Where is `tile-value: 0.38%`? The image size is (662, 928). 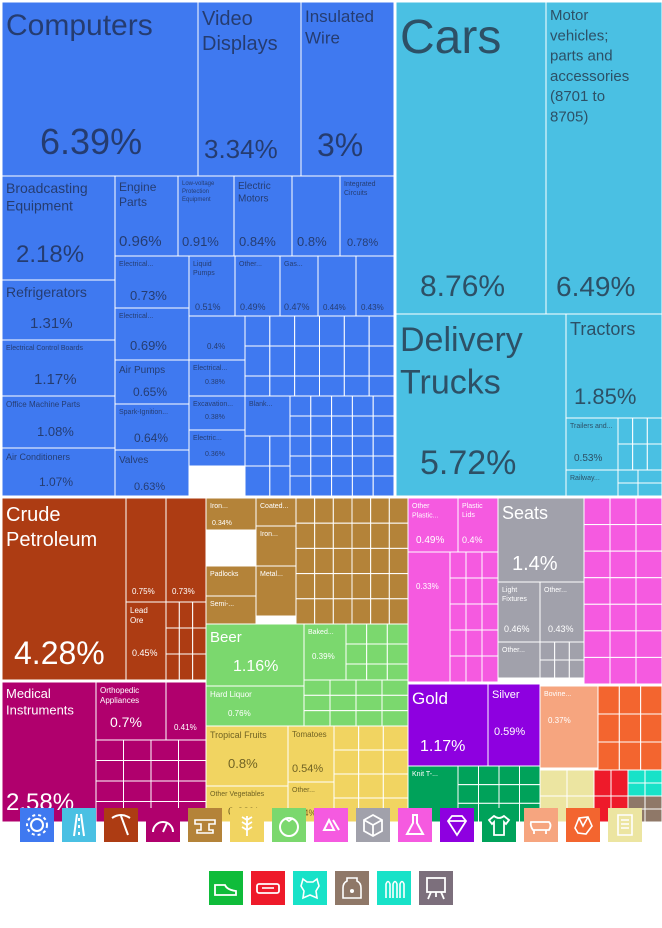
tile-value: 0.38% is located at coordinates (215, 417).